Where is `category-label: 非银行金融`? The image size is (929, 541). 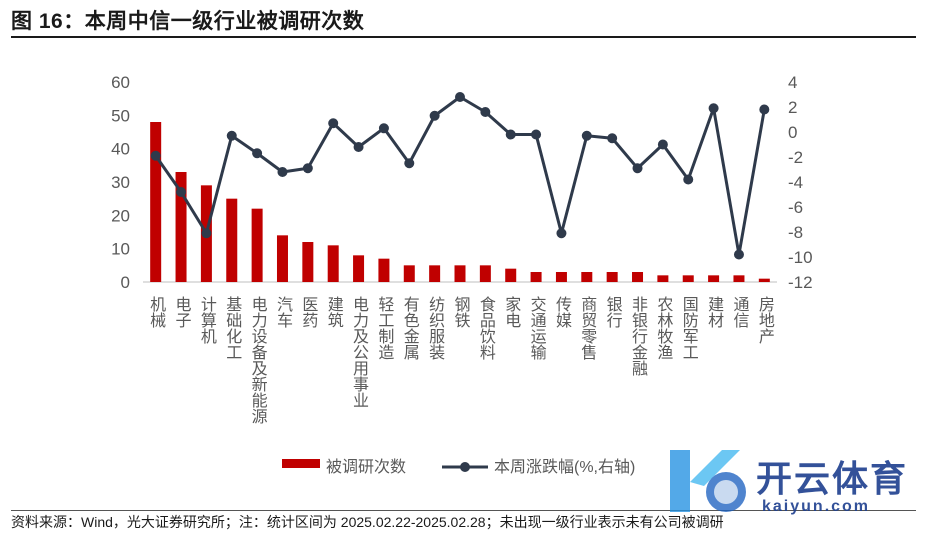
category-label: 非银行金融 is located at coordinates (638, 336).